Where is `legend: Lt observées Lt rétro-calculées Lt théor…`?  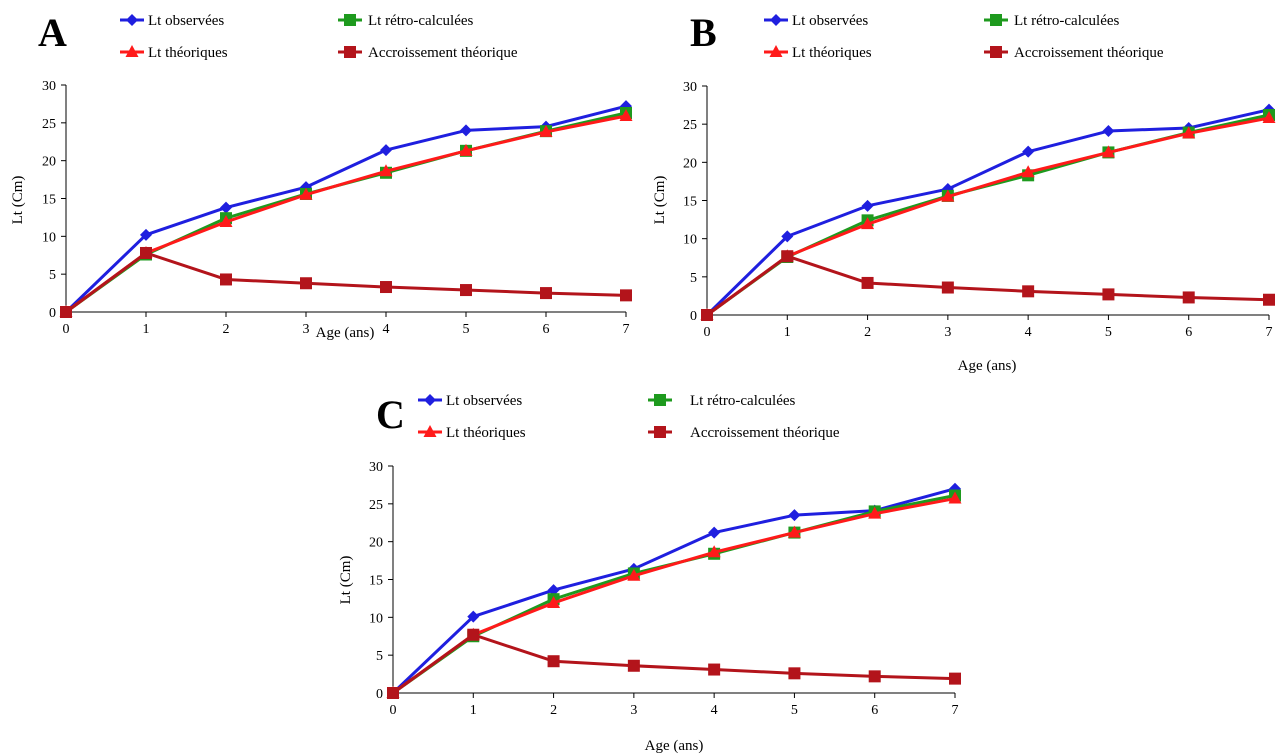 legend: Lt observées Lt rétro-calculées Lt théor… is located at coordinates (629, 417).